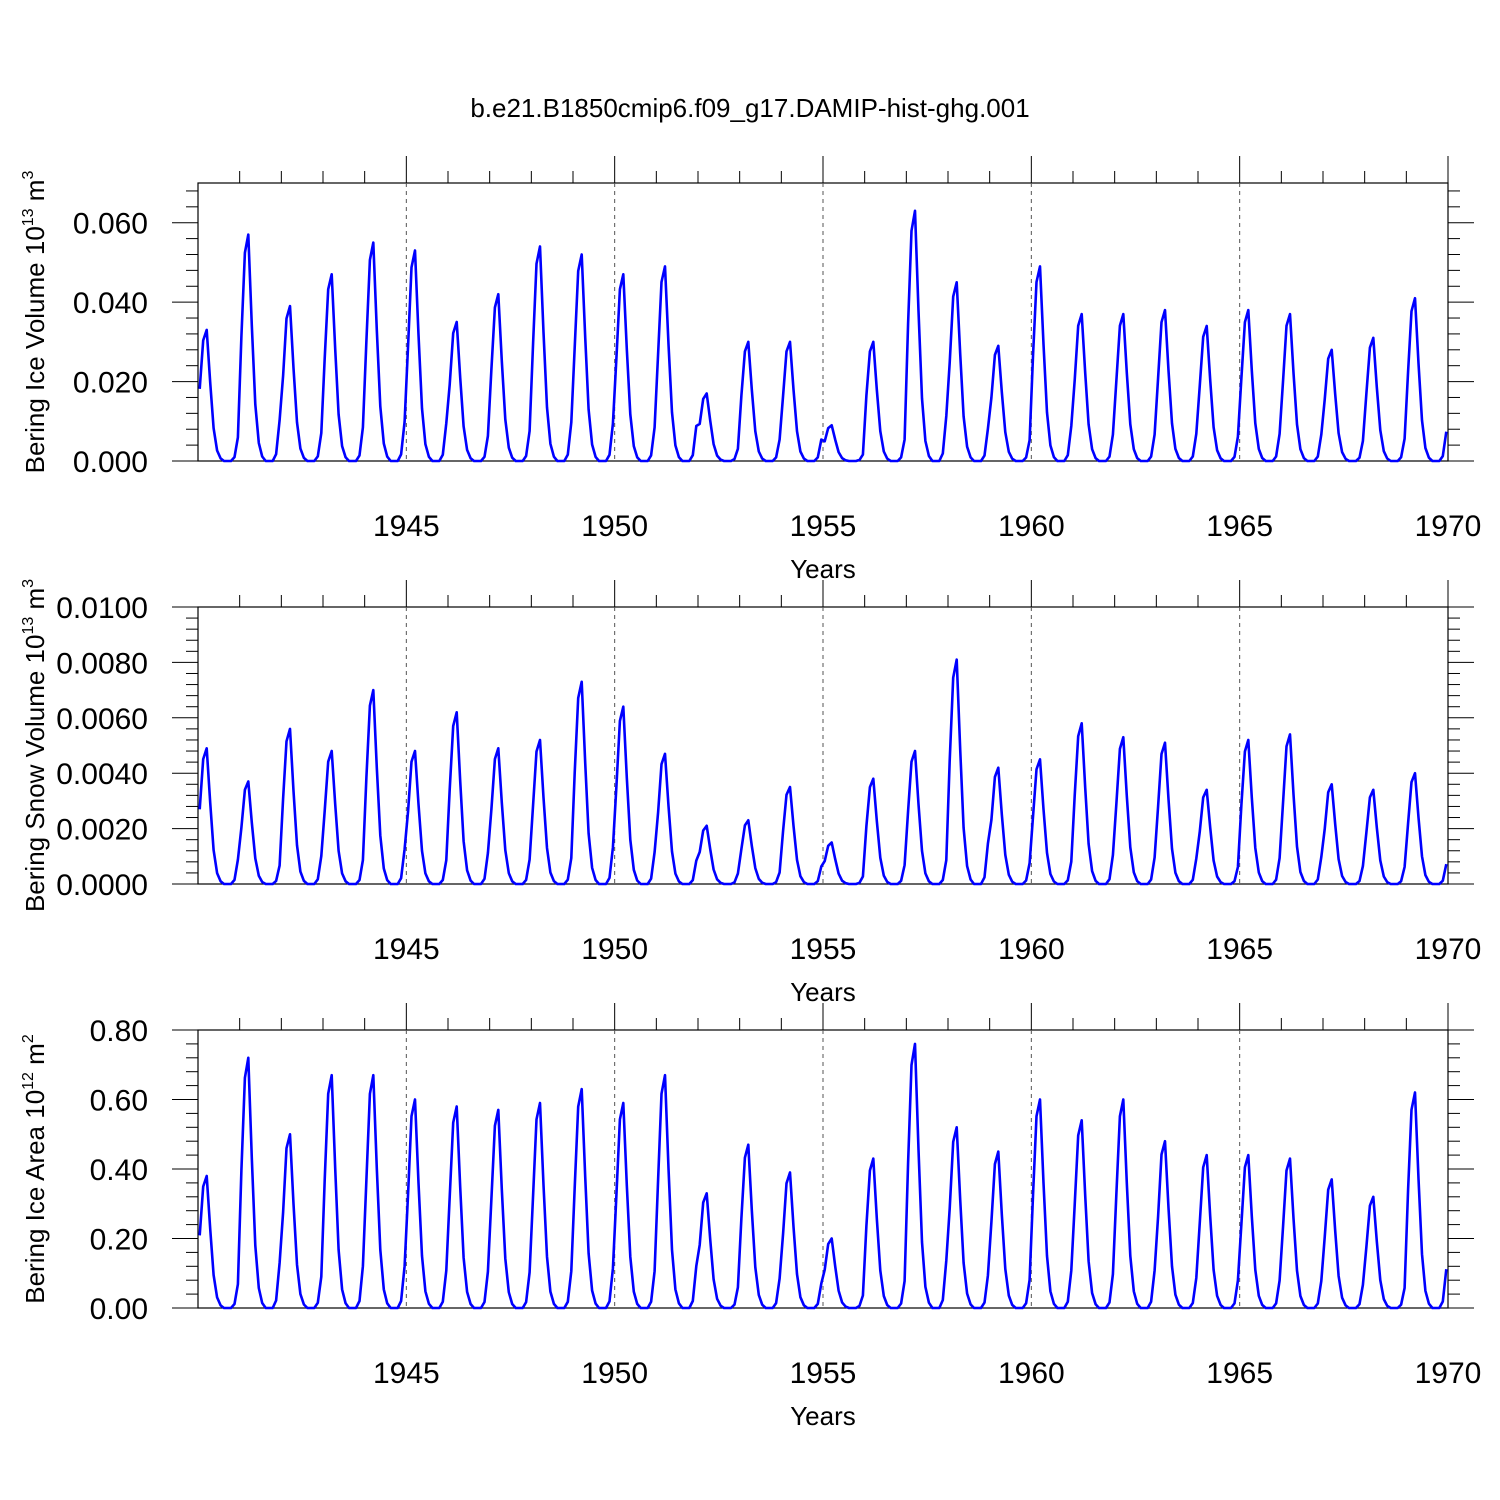 The height and width of the screenshot is (1500, 1500). What do you see at coordinates (110, 462) in the screenshot?
I see `y-tick-label: 0.000` at bounding box center [110, 462].